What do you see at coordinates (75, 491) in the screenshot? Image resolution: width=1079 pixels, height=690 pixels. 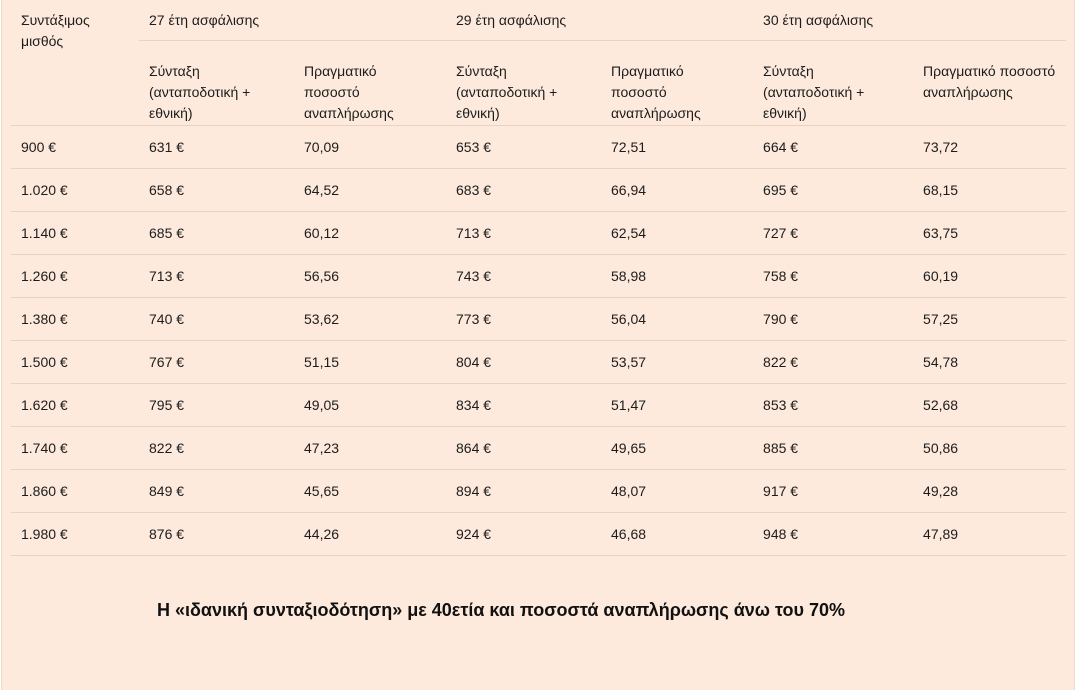 I see `salary-cell: 1.860 €` at bounding box center [75, 491].